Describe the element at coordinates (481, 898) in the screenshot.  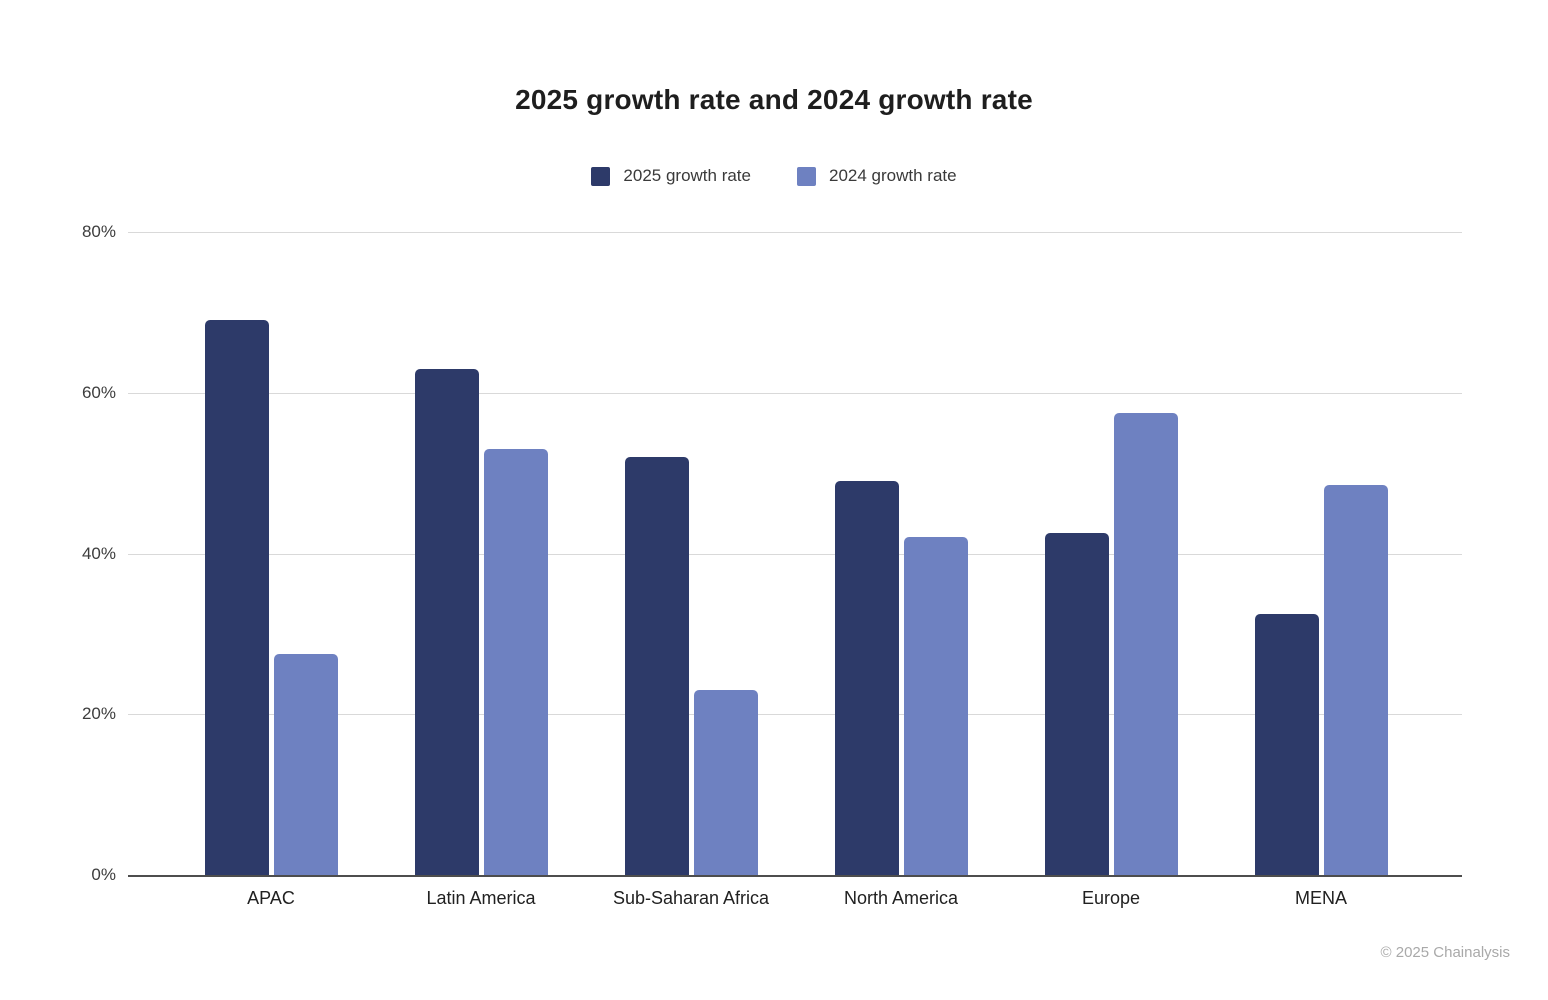
I see `x-axis-label-latin-america: Latin America` at that location.